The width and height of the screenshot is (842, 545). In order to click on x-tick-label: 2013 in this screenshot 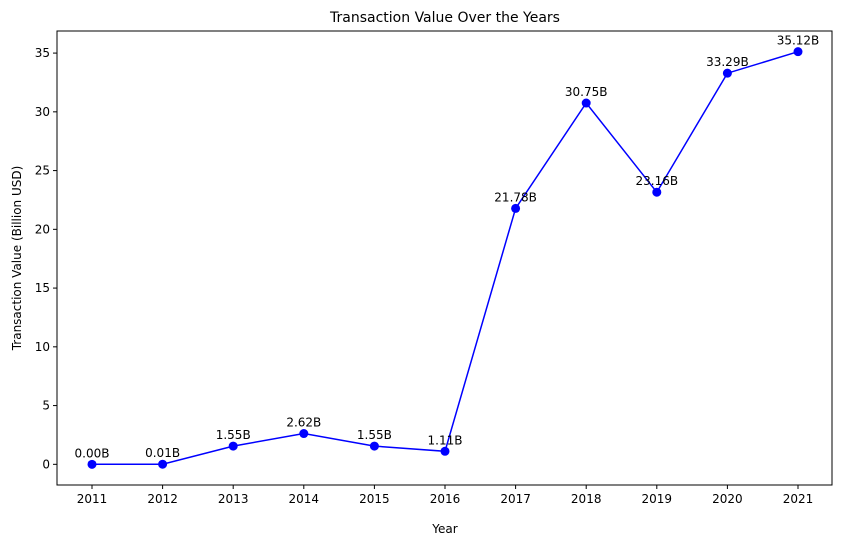, I will do `click(233, 499)`.